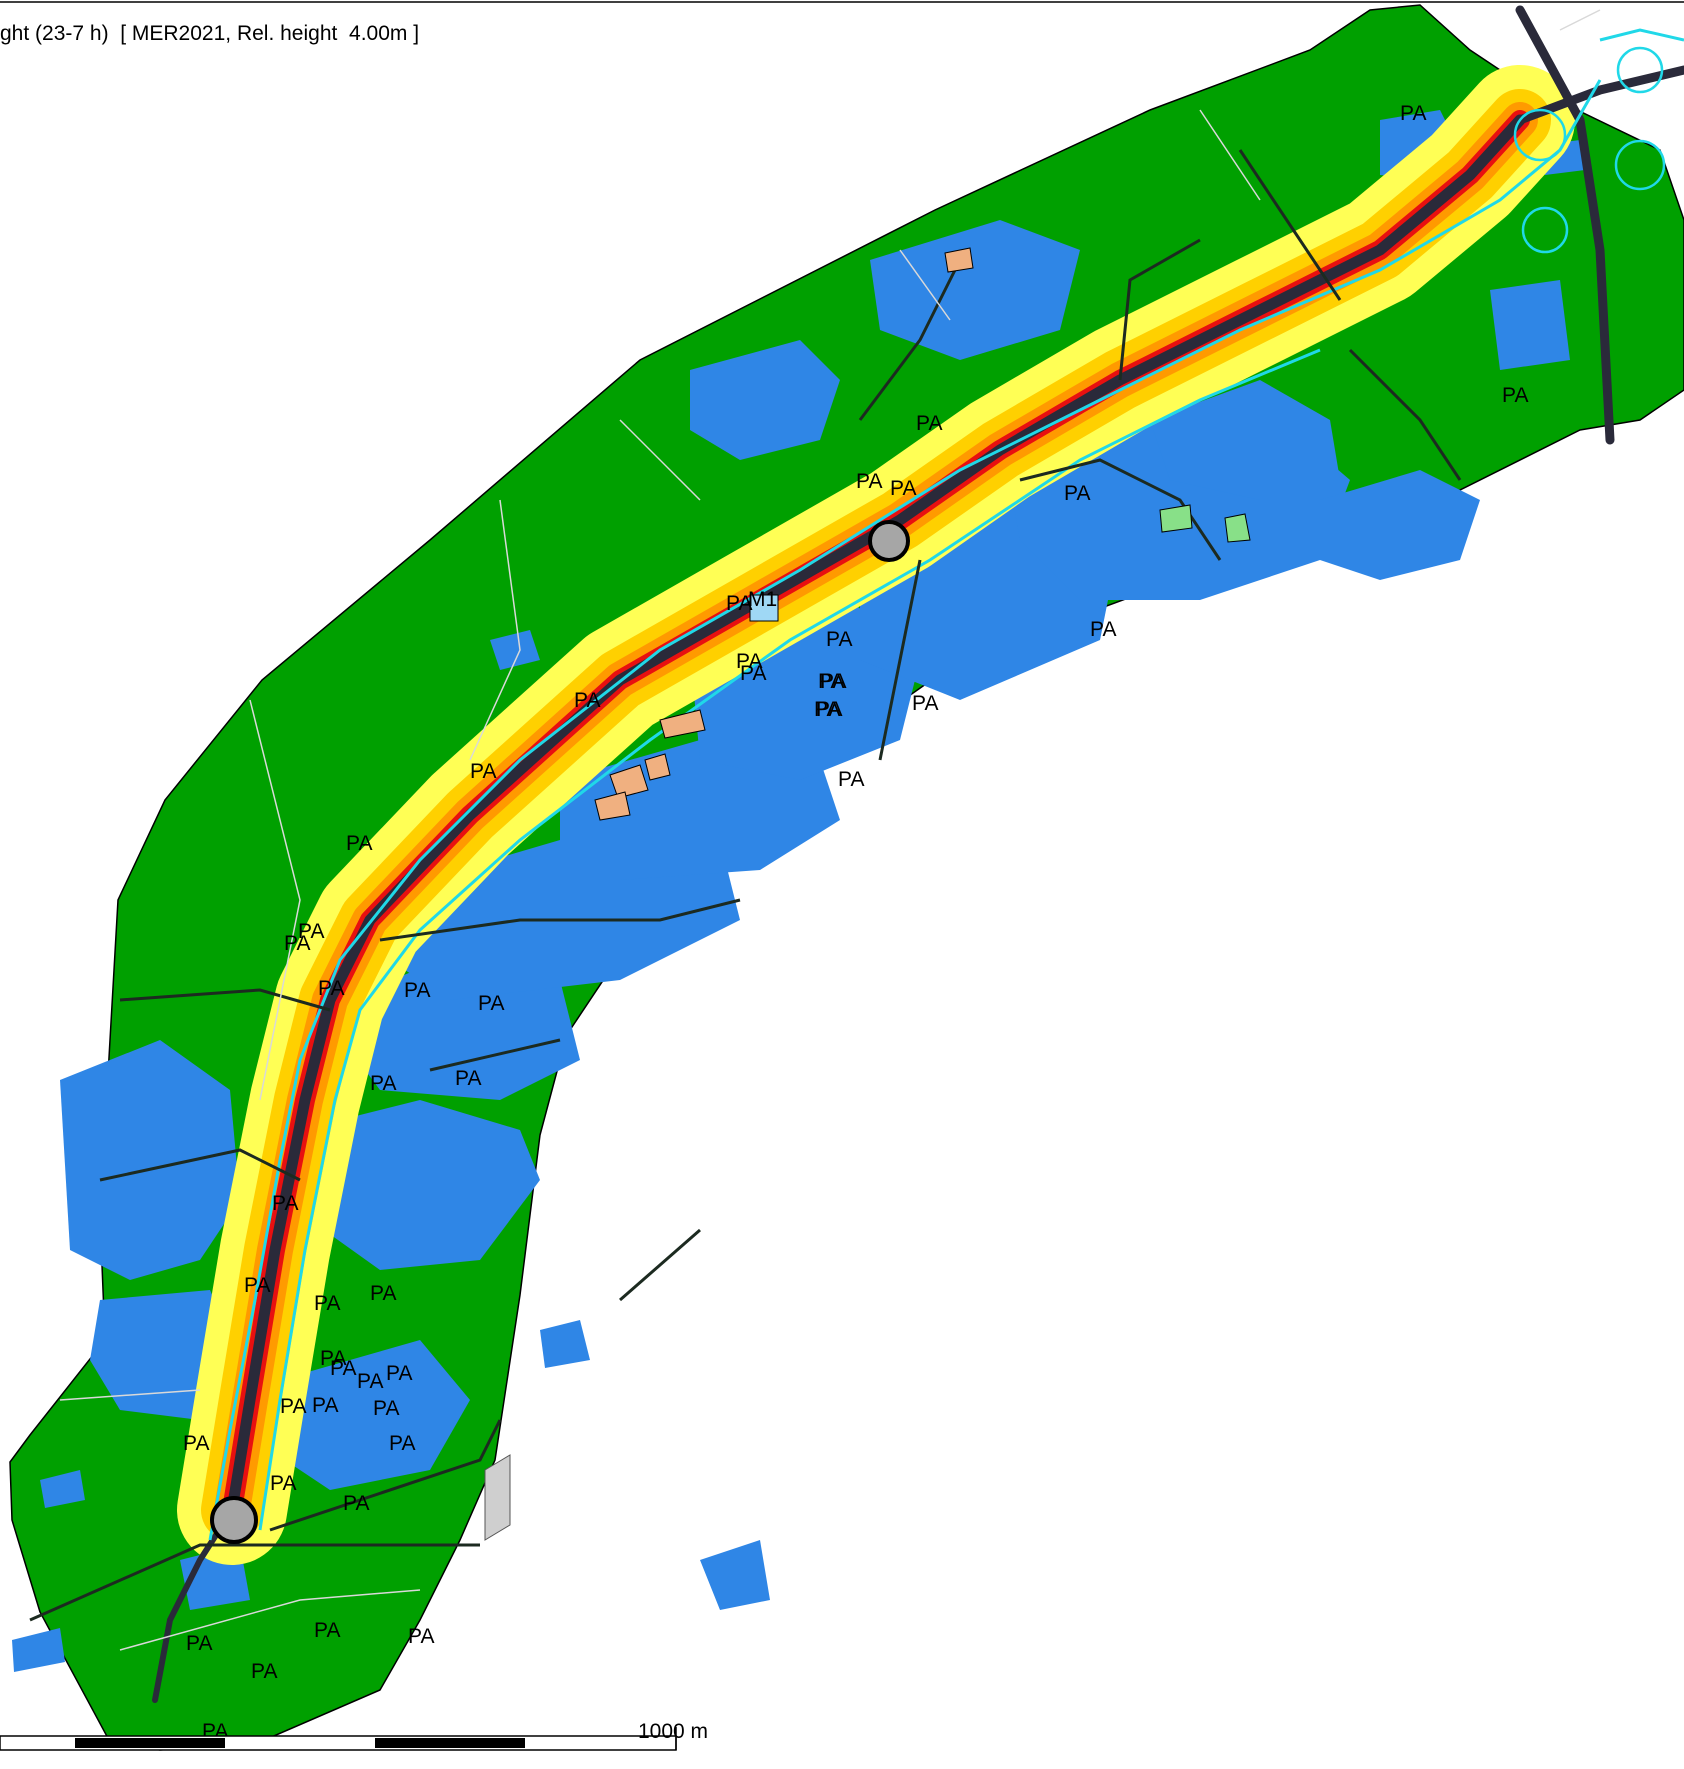  I want to click on roundabout-south, so click(234, 1520).